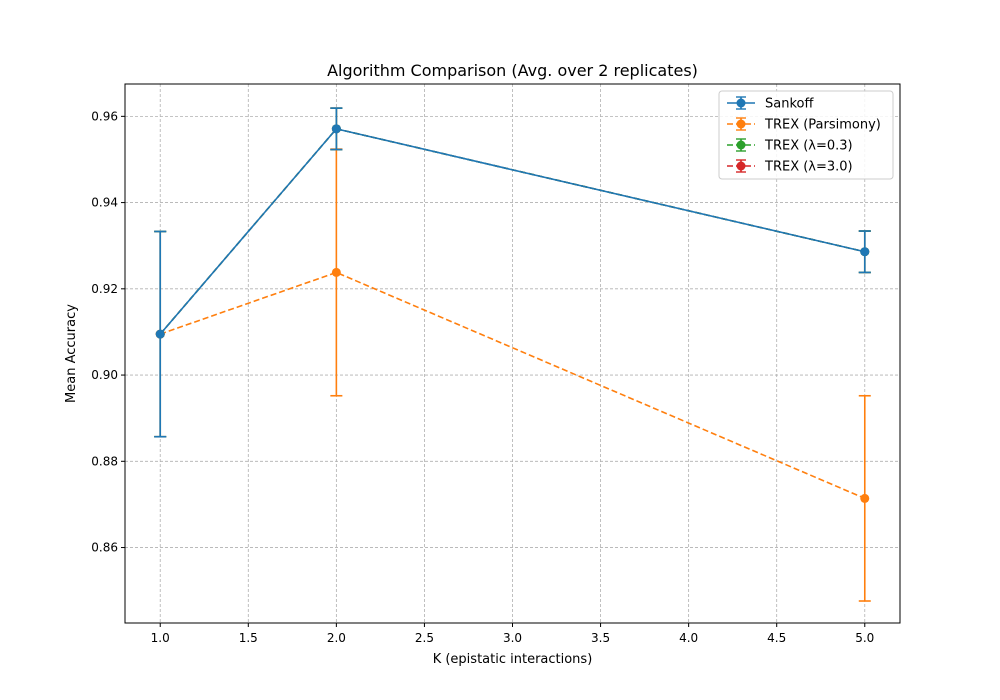 The width and height of the screenshot is (1000, 700). I want to click on y-axis: 0.86 0.88 0.90 0.92 0.94 0.96, so click(108, 332).